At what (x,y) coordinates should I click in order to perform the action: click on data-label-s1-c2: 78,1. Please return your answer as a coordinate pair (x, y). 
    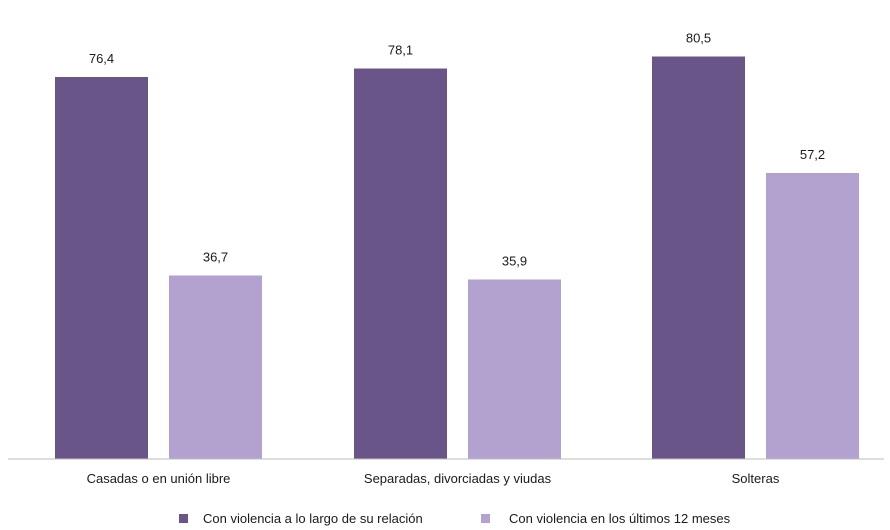
    Looking at the image, I should click on (400, 50).